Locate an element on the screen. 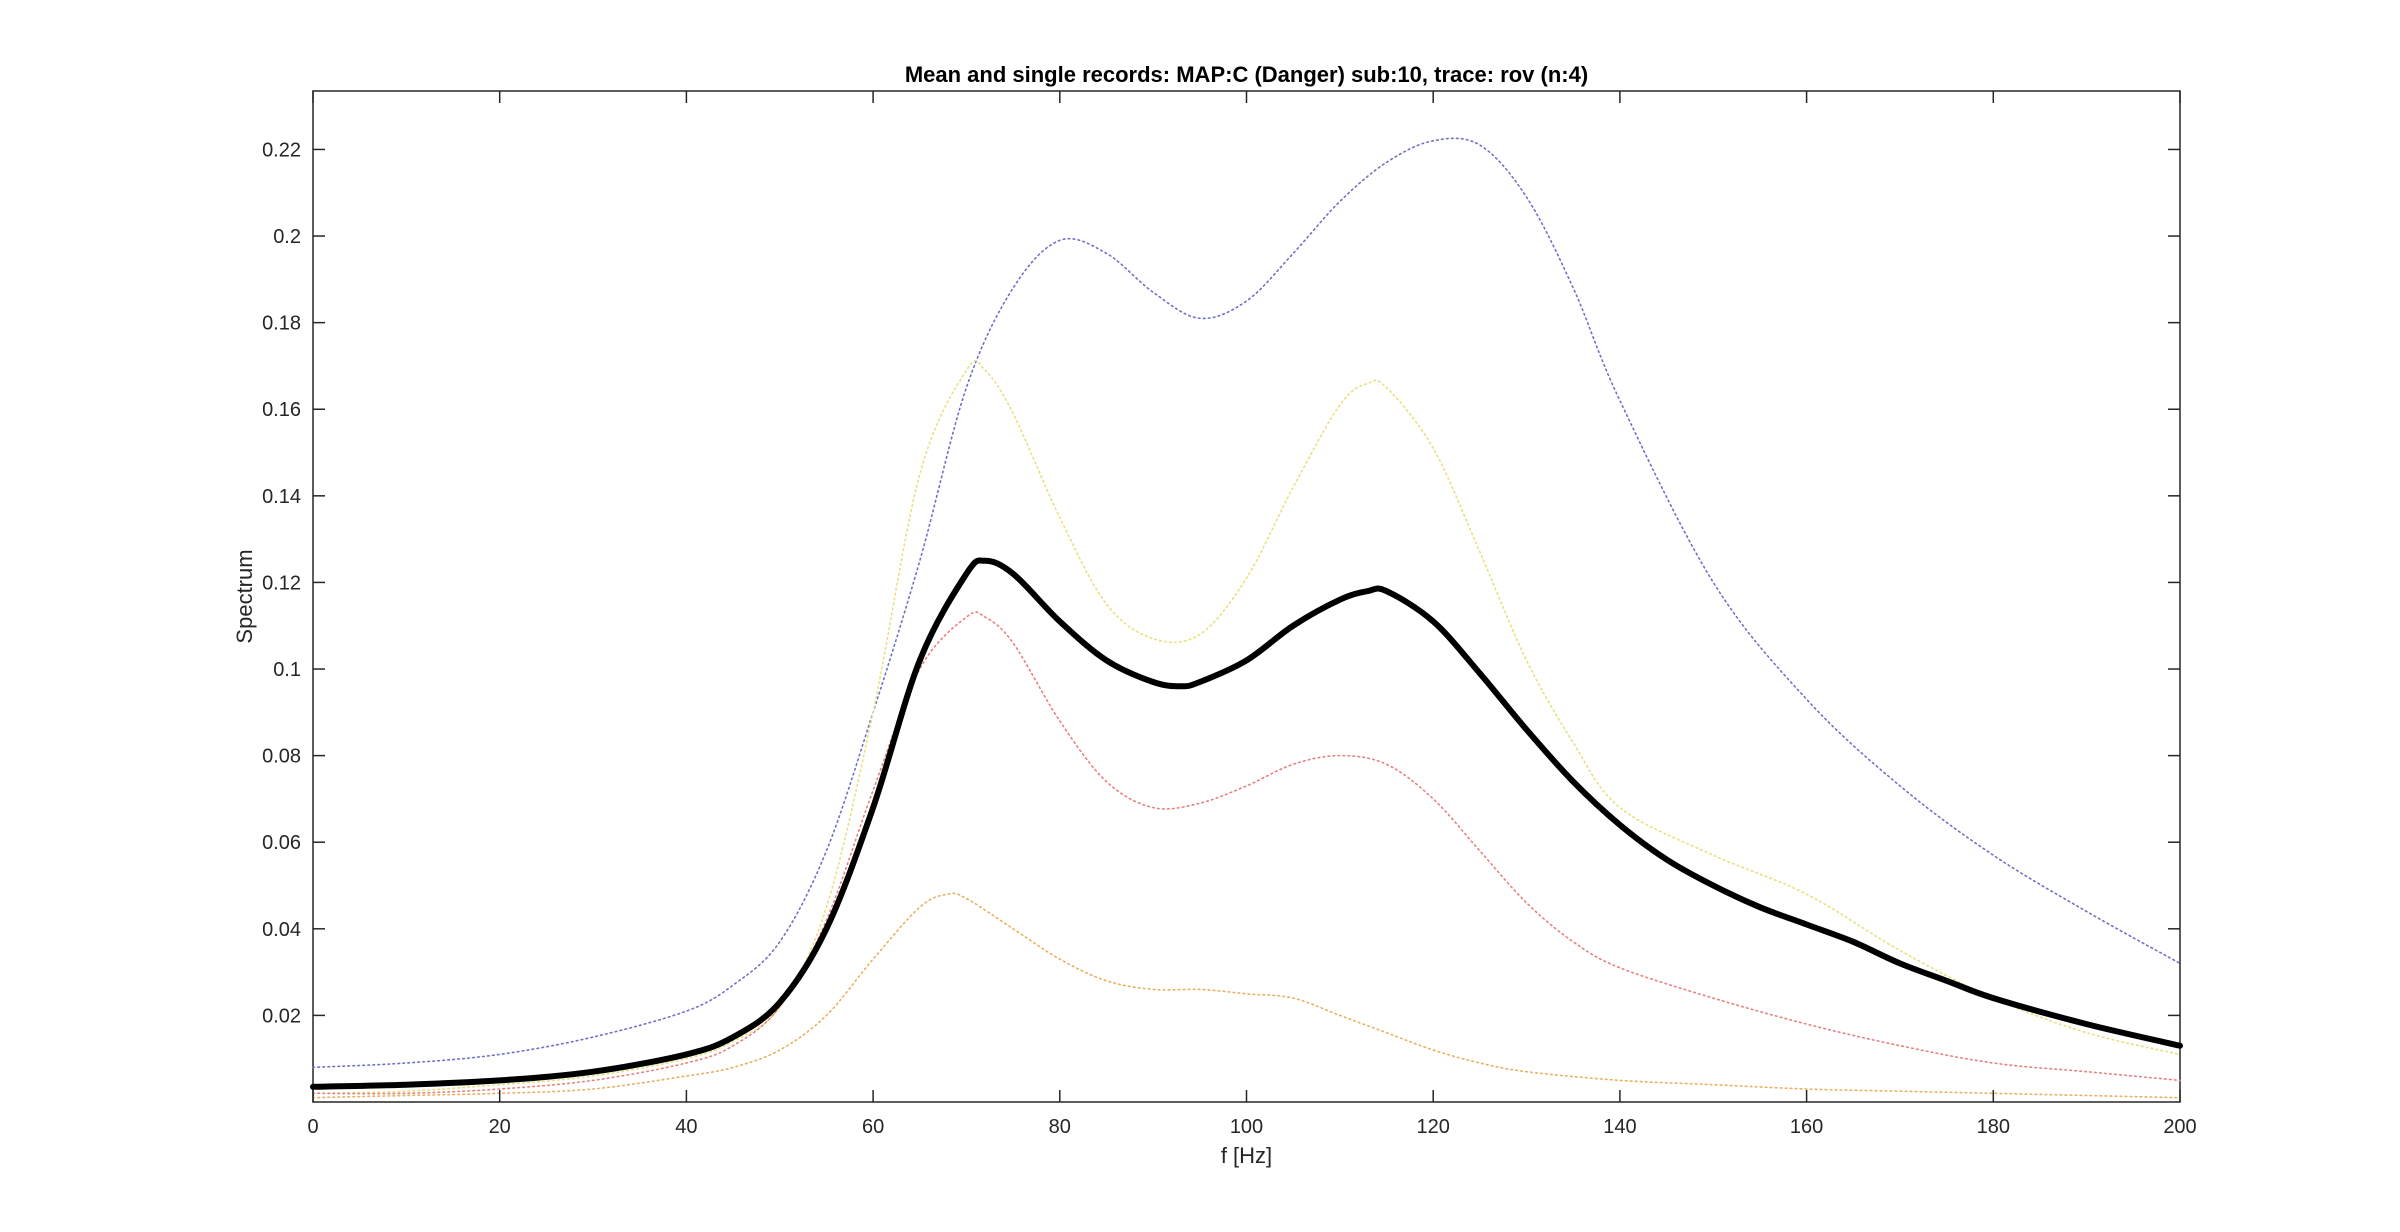  y-tick-label: 0.2 is located at coordinates (287, 237).